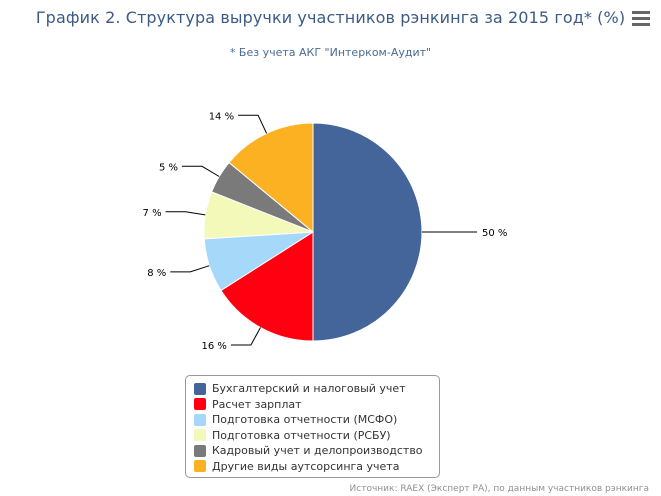  Describe the element at coordinates (494, 233) in the screenshot. I see `data-label: 50 %` at that location.